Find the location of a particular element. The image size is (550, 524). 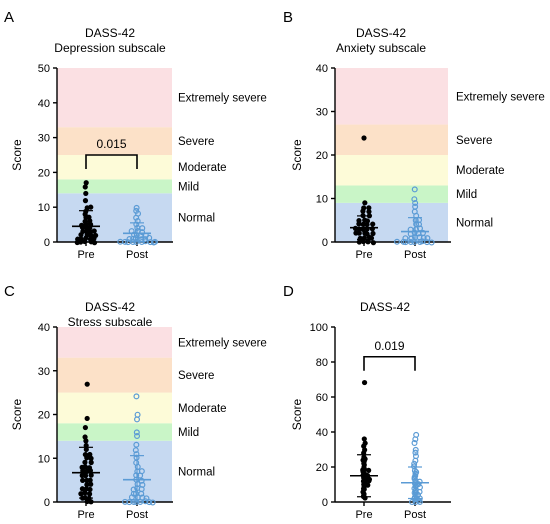

p-value-label: 0.015 is located at coordinates (111, 144).